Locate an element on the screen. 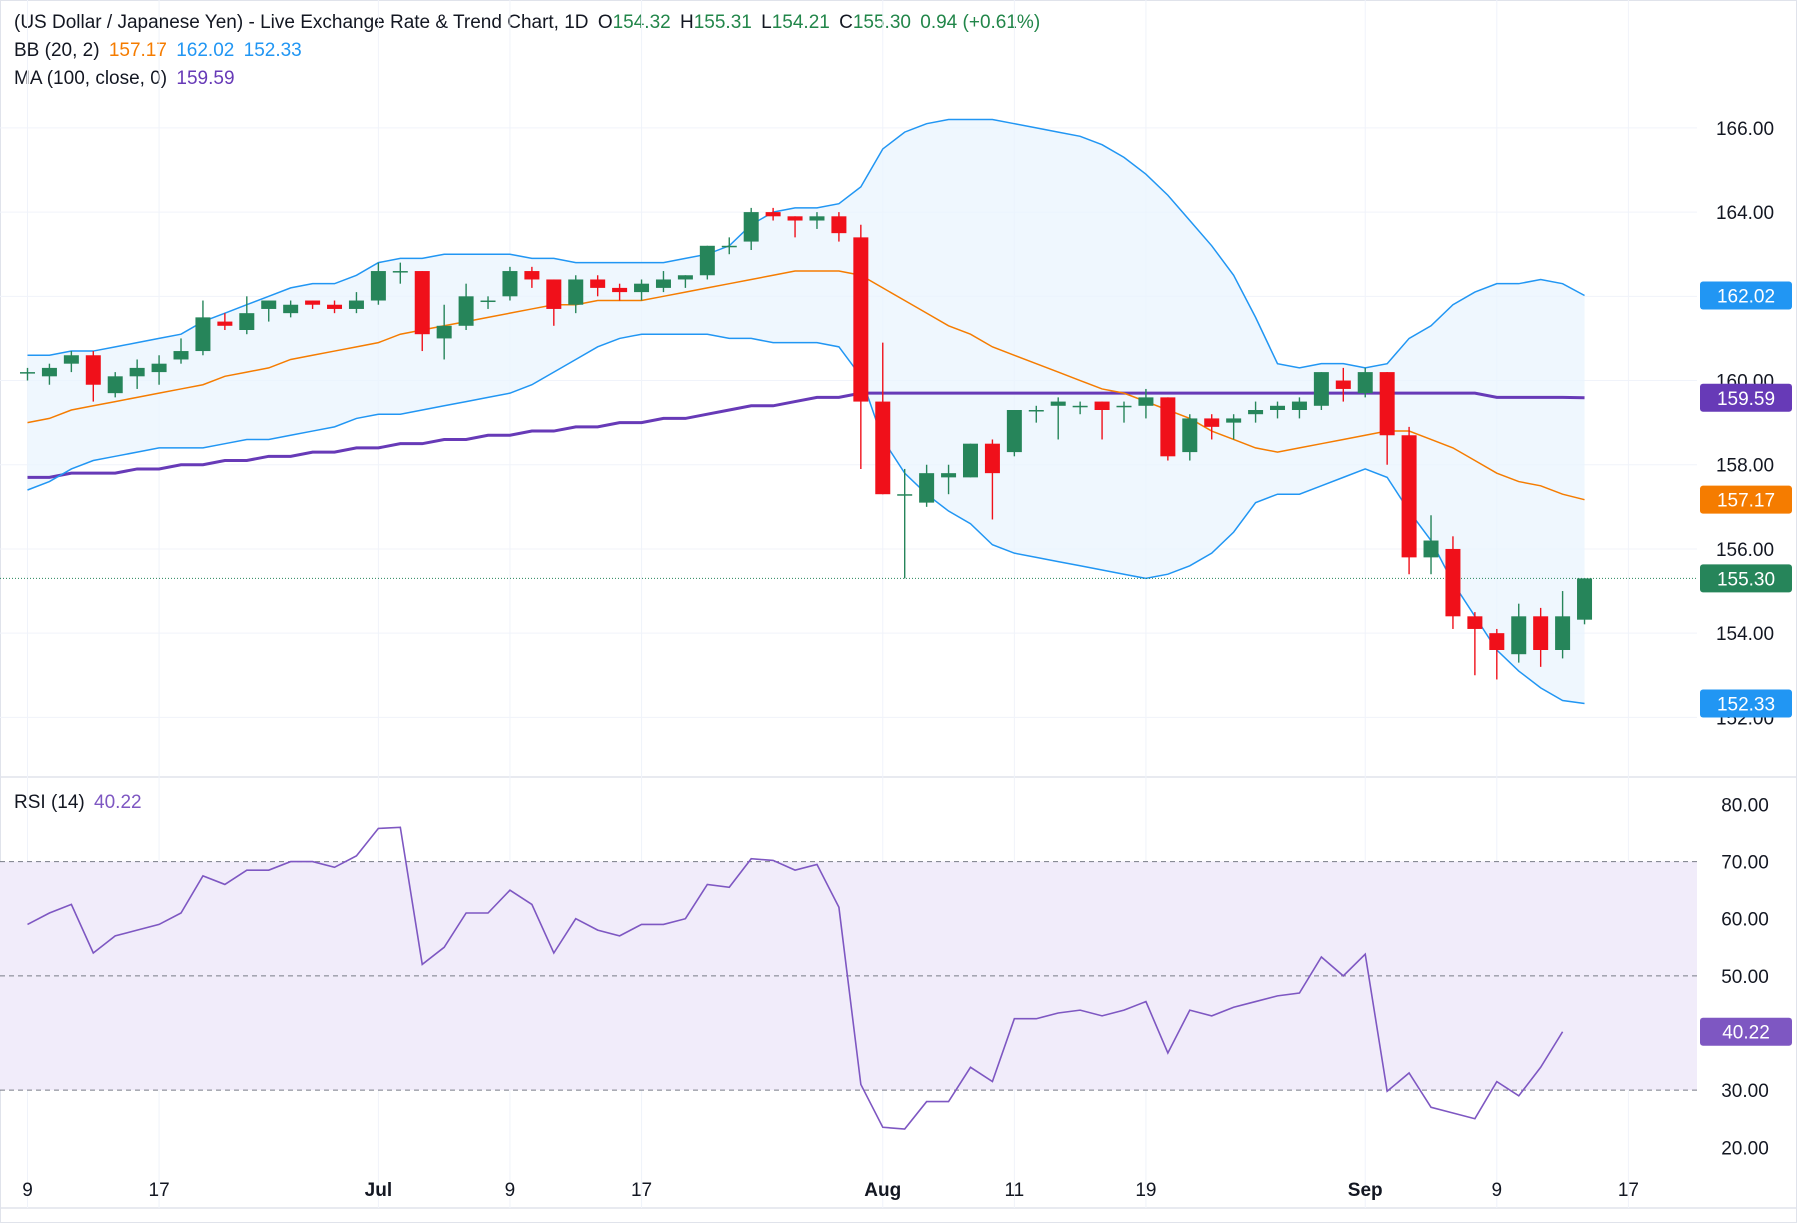 This screenshot has width=1797, height=1223. bb-lower-value: 152.33 is located at coordinates (272, 50).